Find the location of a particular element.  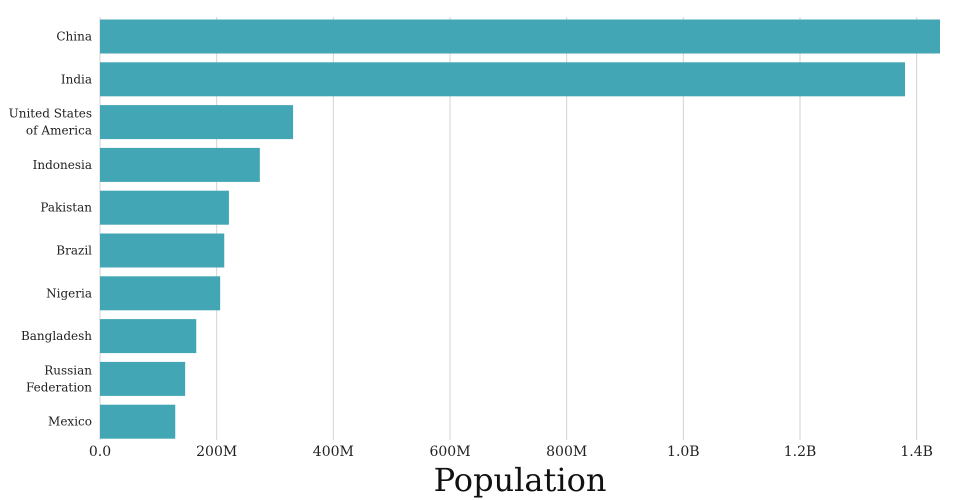

category-label: Pakistan is located at coordinates (66, 208).